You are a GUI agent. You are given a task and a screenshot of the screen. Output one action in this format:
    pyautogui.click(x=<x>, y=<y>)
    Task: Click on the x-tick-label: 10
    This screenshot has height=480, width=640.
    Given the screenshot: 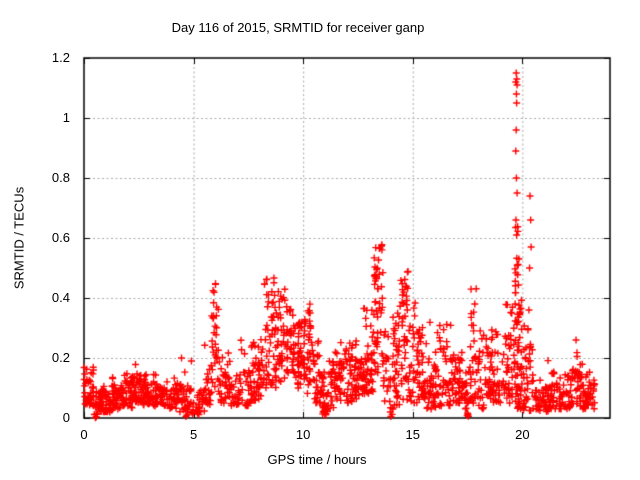 What is the action you would take?
    pyautogui.click(x=303, y=434)
    